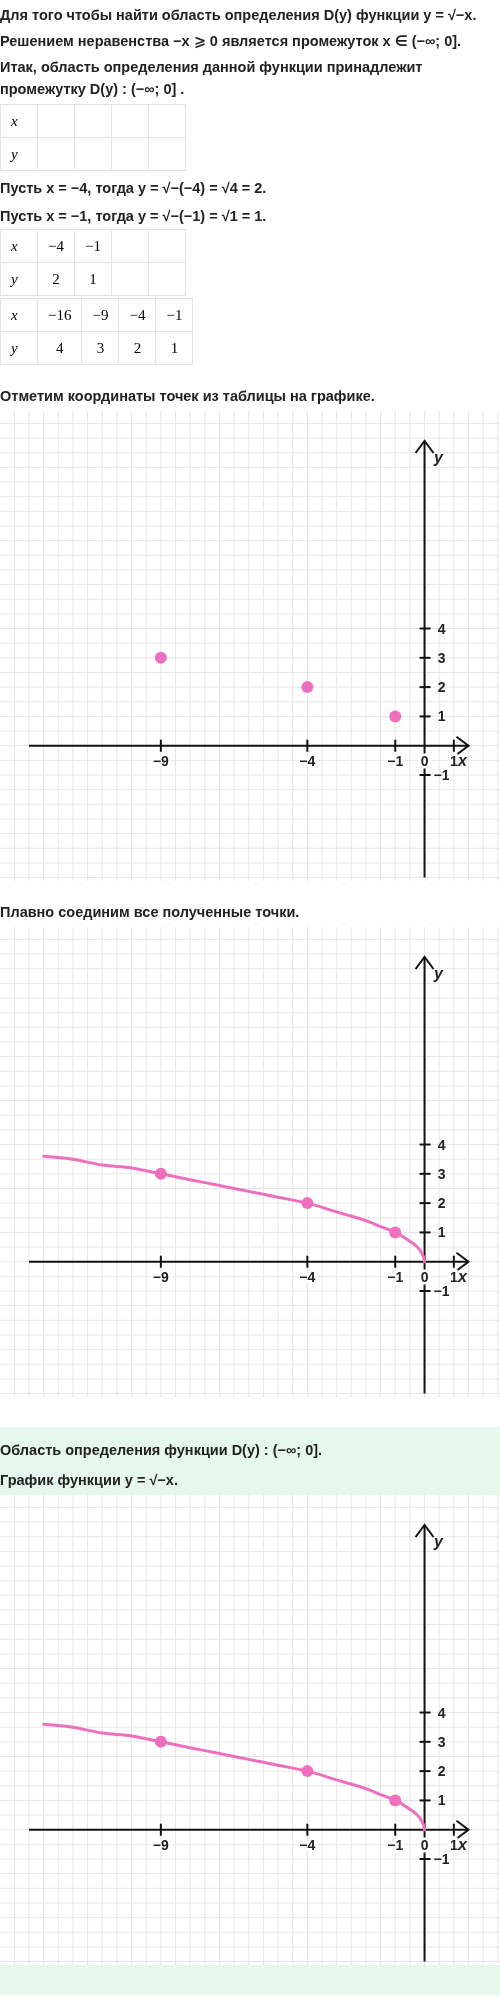 This screenshot has width=500, height=1998. I want to click on category-label: −16, so click(59, 315).